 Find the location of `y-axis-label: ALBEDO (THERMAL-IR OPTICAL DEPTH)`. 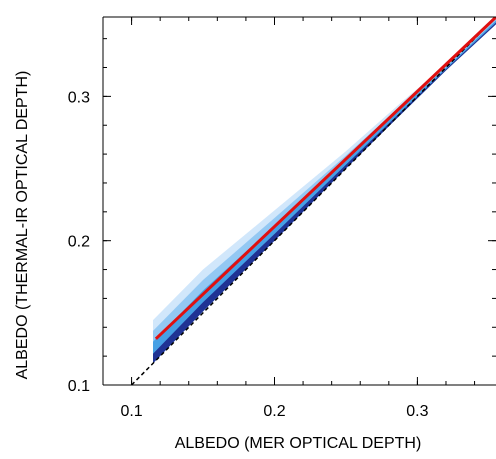

y-axis-label: ALBEDO (THERMAL-IR OPTICAL DEPTH) is located at coordinates (22, 225).